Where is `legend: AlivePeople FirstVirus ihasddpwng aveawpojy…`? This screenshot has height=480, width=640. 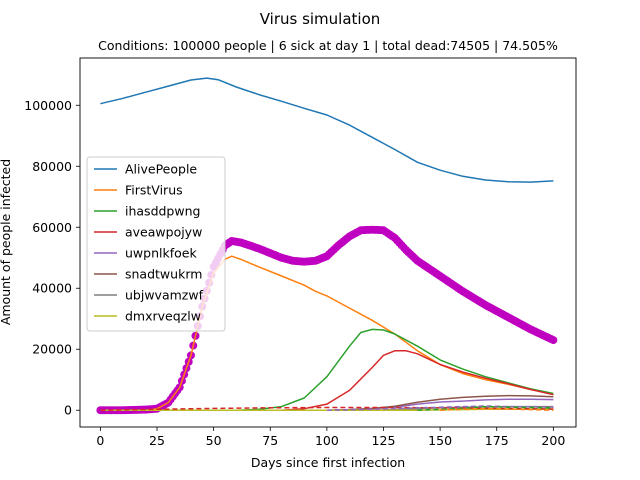 legend: AlivePeople FirstVirus ihasddpwng aveawpojy… is located at coordinates (156, 244).